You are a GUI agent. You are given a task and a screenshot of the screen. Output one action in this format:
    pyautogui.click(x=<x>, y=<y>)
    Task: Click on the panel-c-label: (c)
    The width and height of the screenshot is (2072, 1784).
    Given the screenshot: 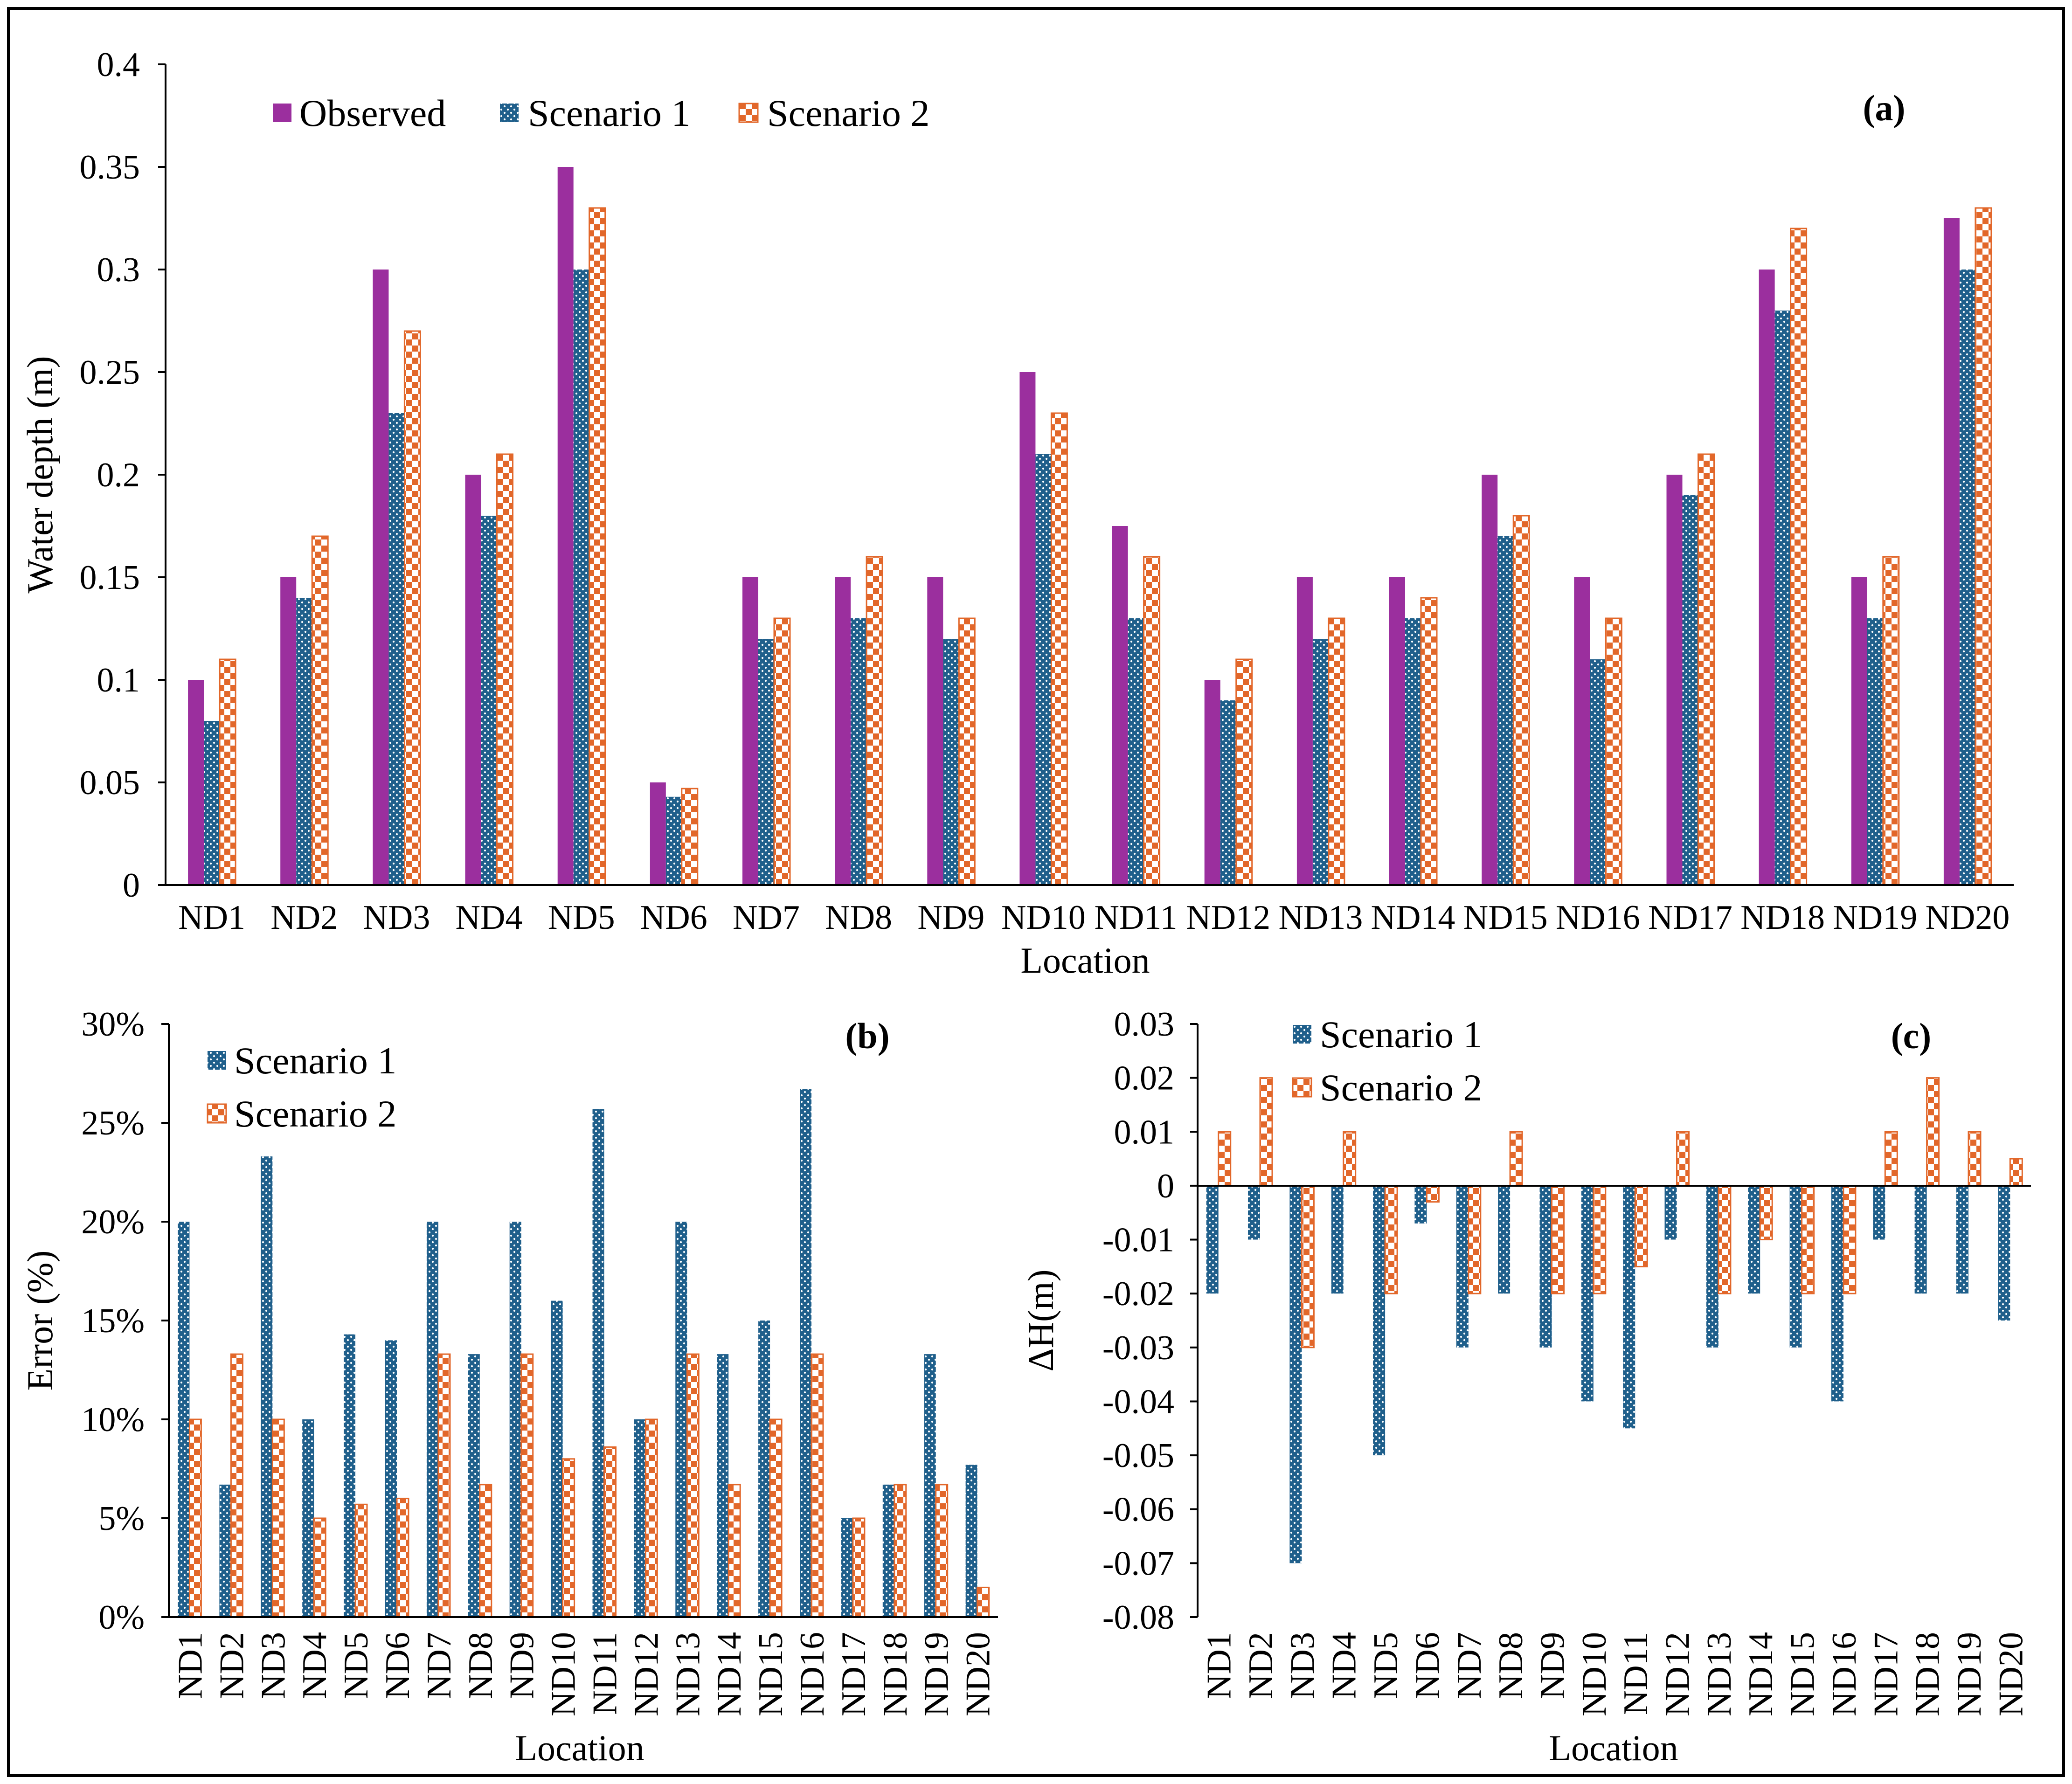 What is the action you would take?
    pyautogui.click(x=1912, y=1036)
    